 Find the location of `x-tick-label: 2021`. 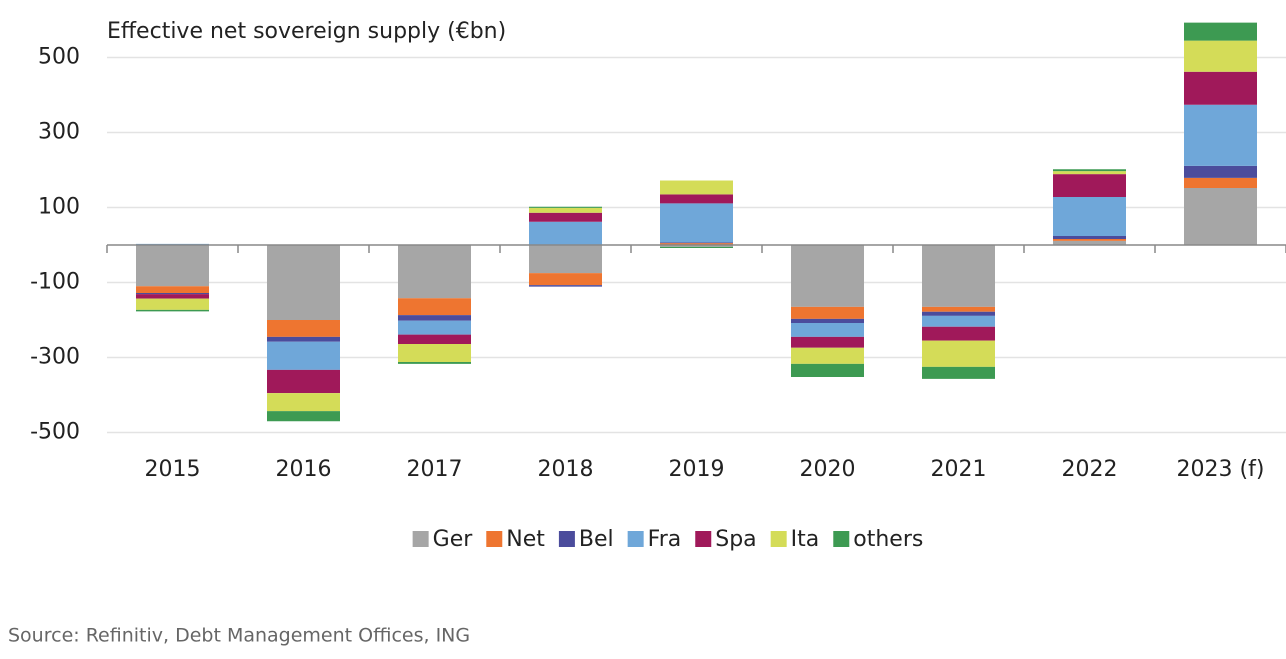

x-tick-label: 2021 is located at coordinates (959, 469).